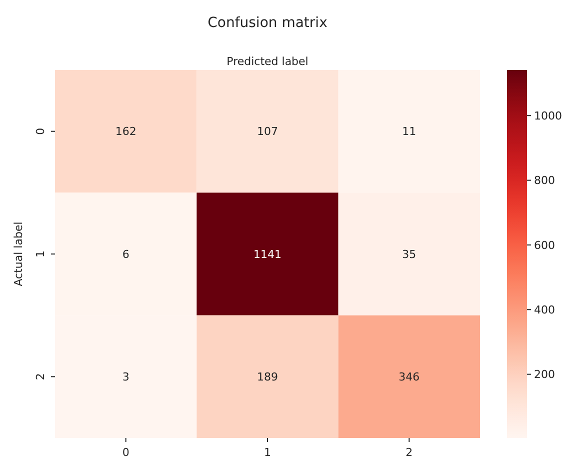  I want to click on color-bar-label: 1000, so click(548, 115).